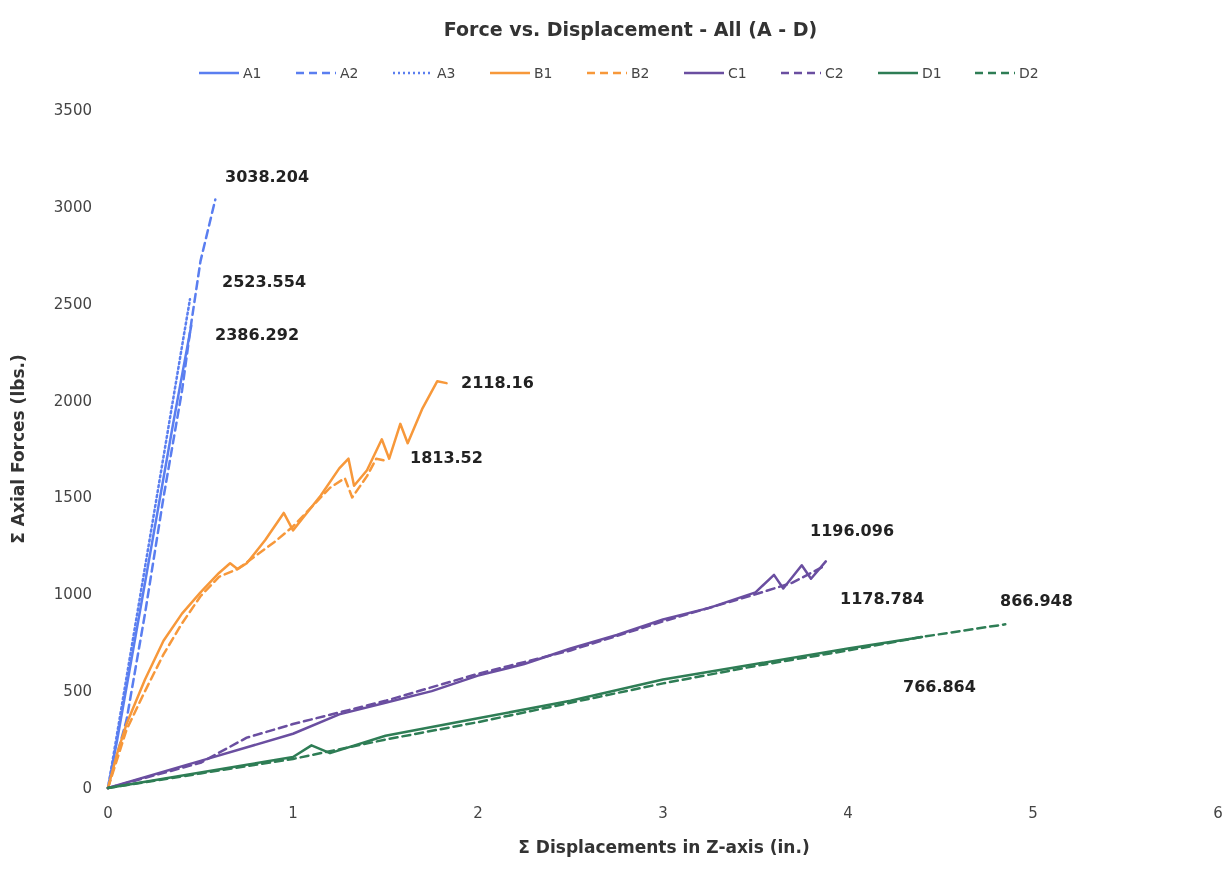 The width and height of the screenshot is (1231, 871). I want to click on x-tick-label: 4, so click(848, 813).